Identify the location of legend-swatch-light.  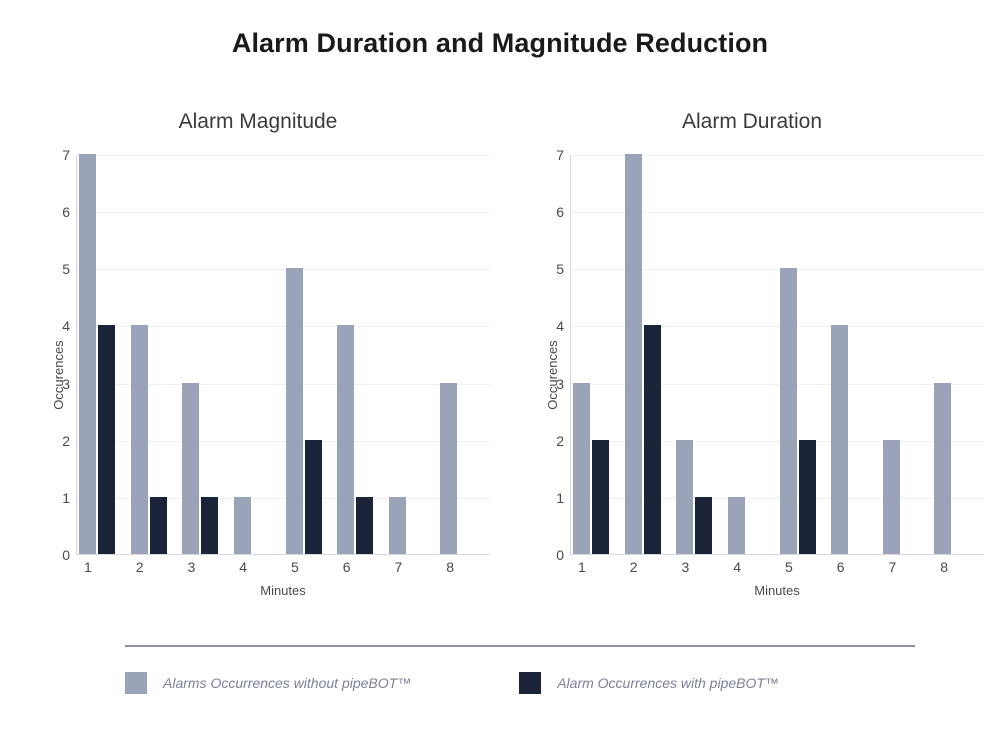
(136, 683).